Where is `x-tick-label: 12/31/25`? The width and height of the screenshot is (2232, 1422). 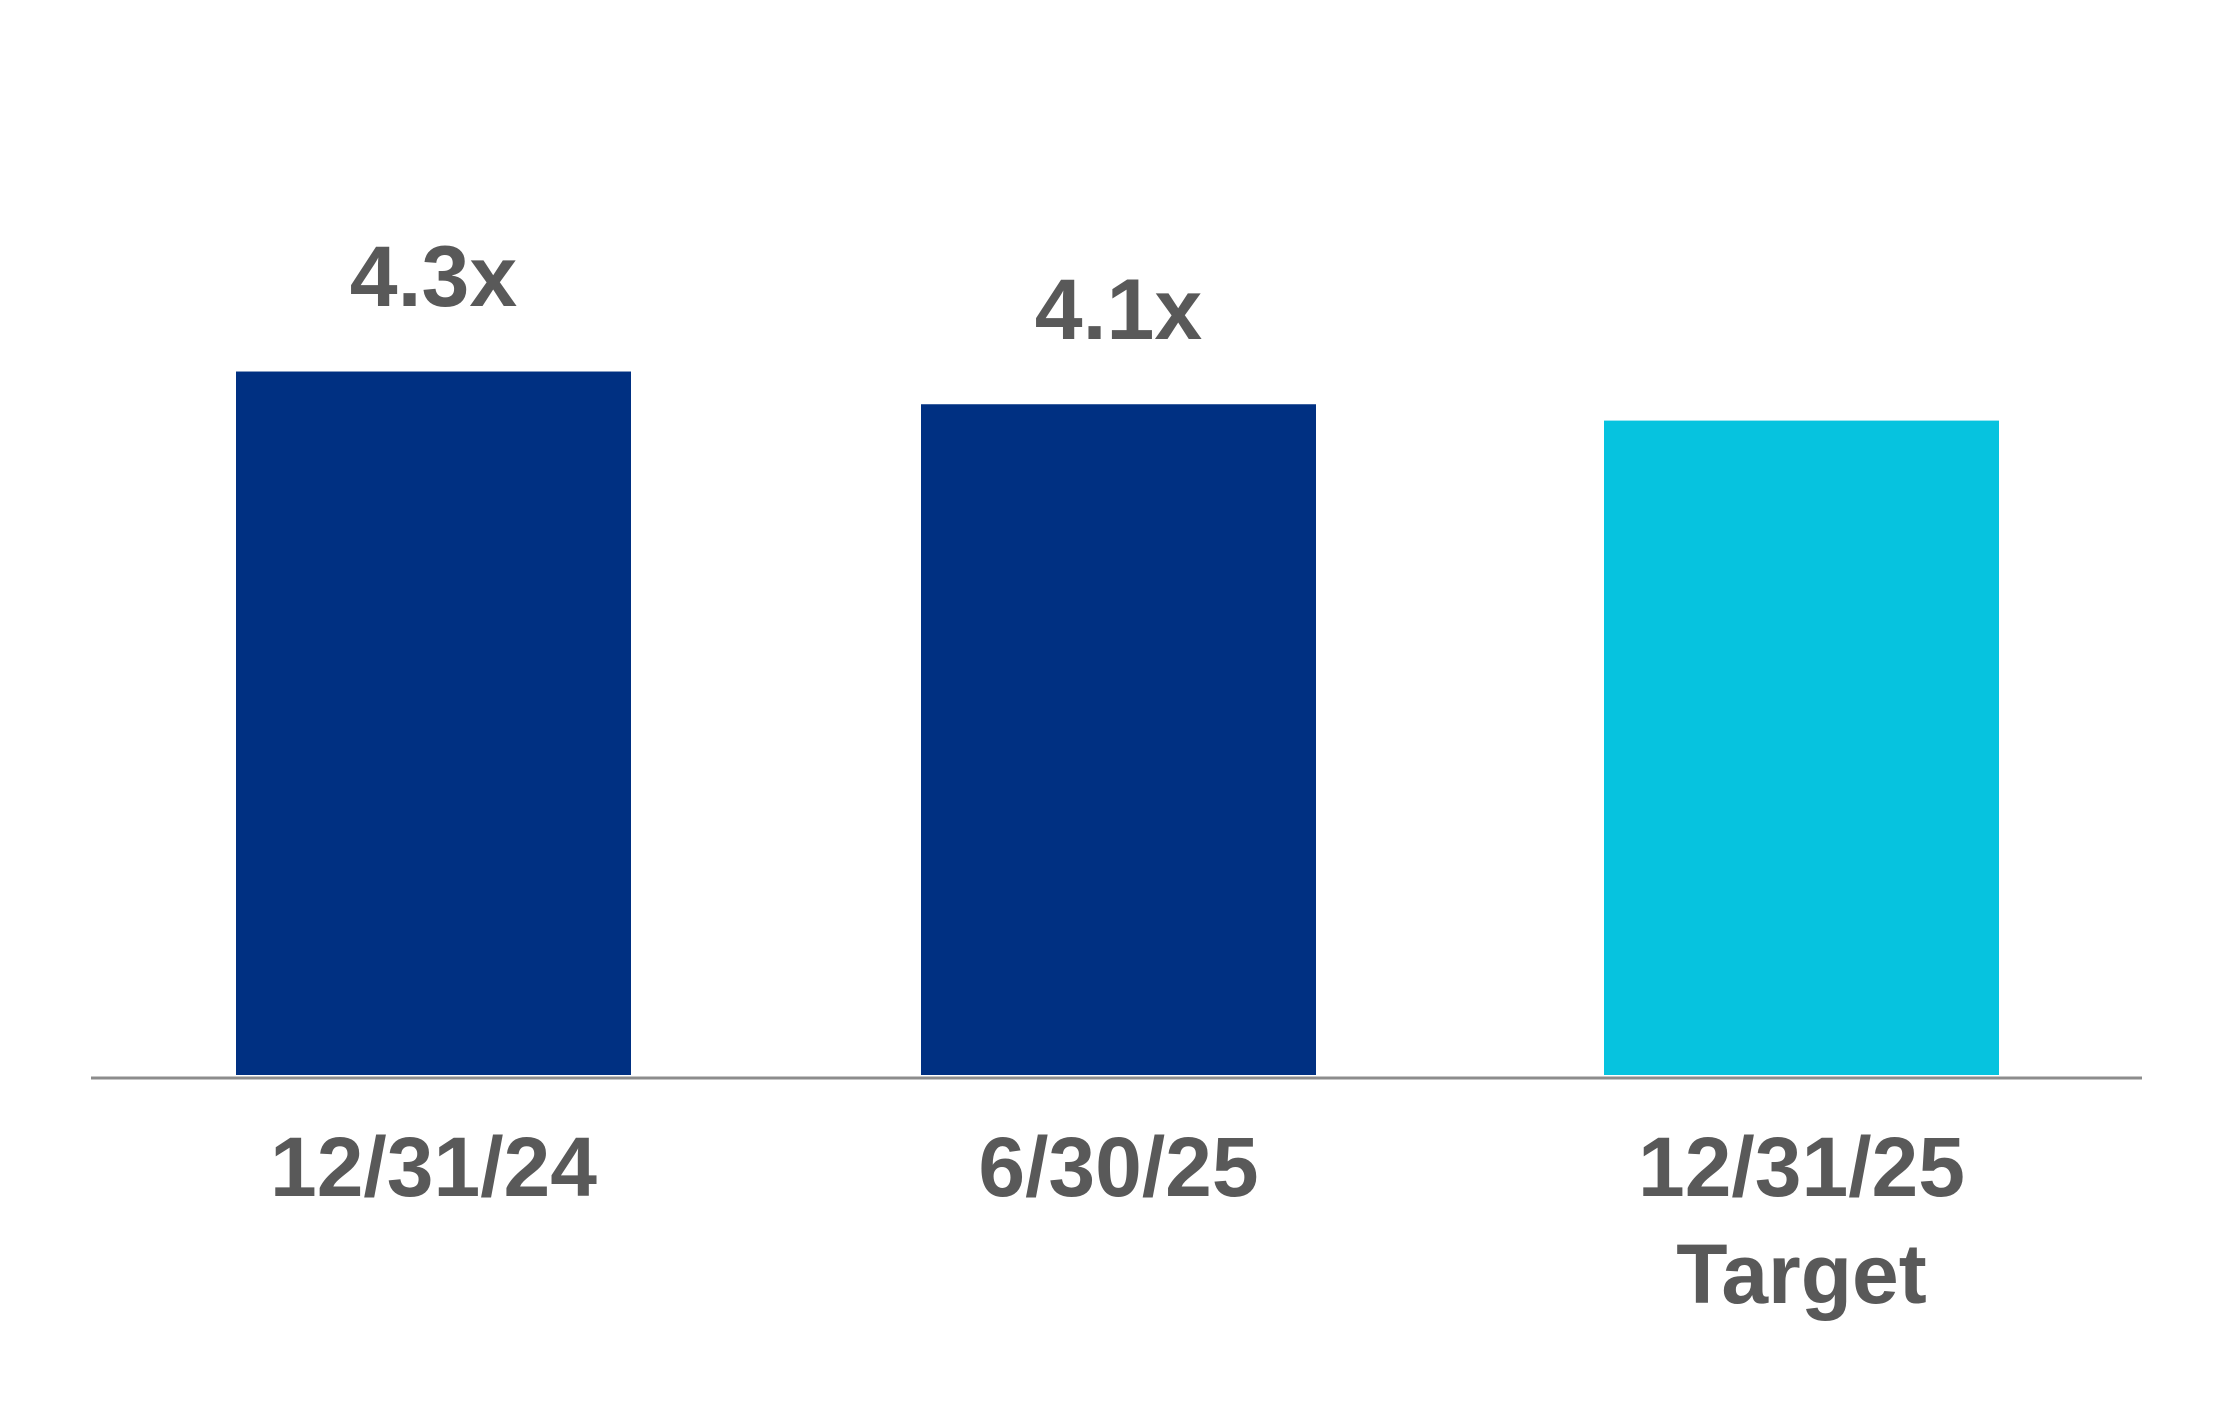
x-tick-label: 12/31/25 is located at coordinates (1801, 1167).